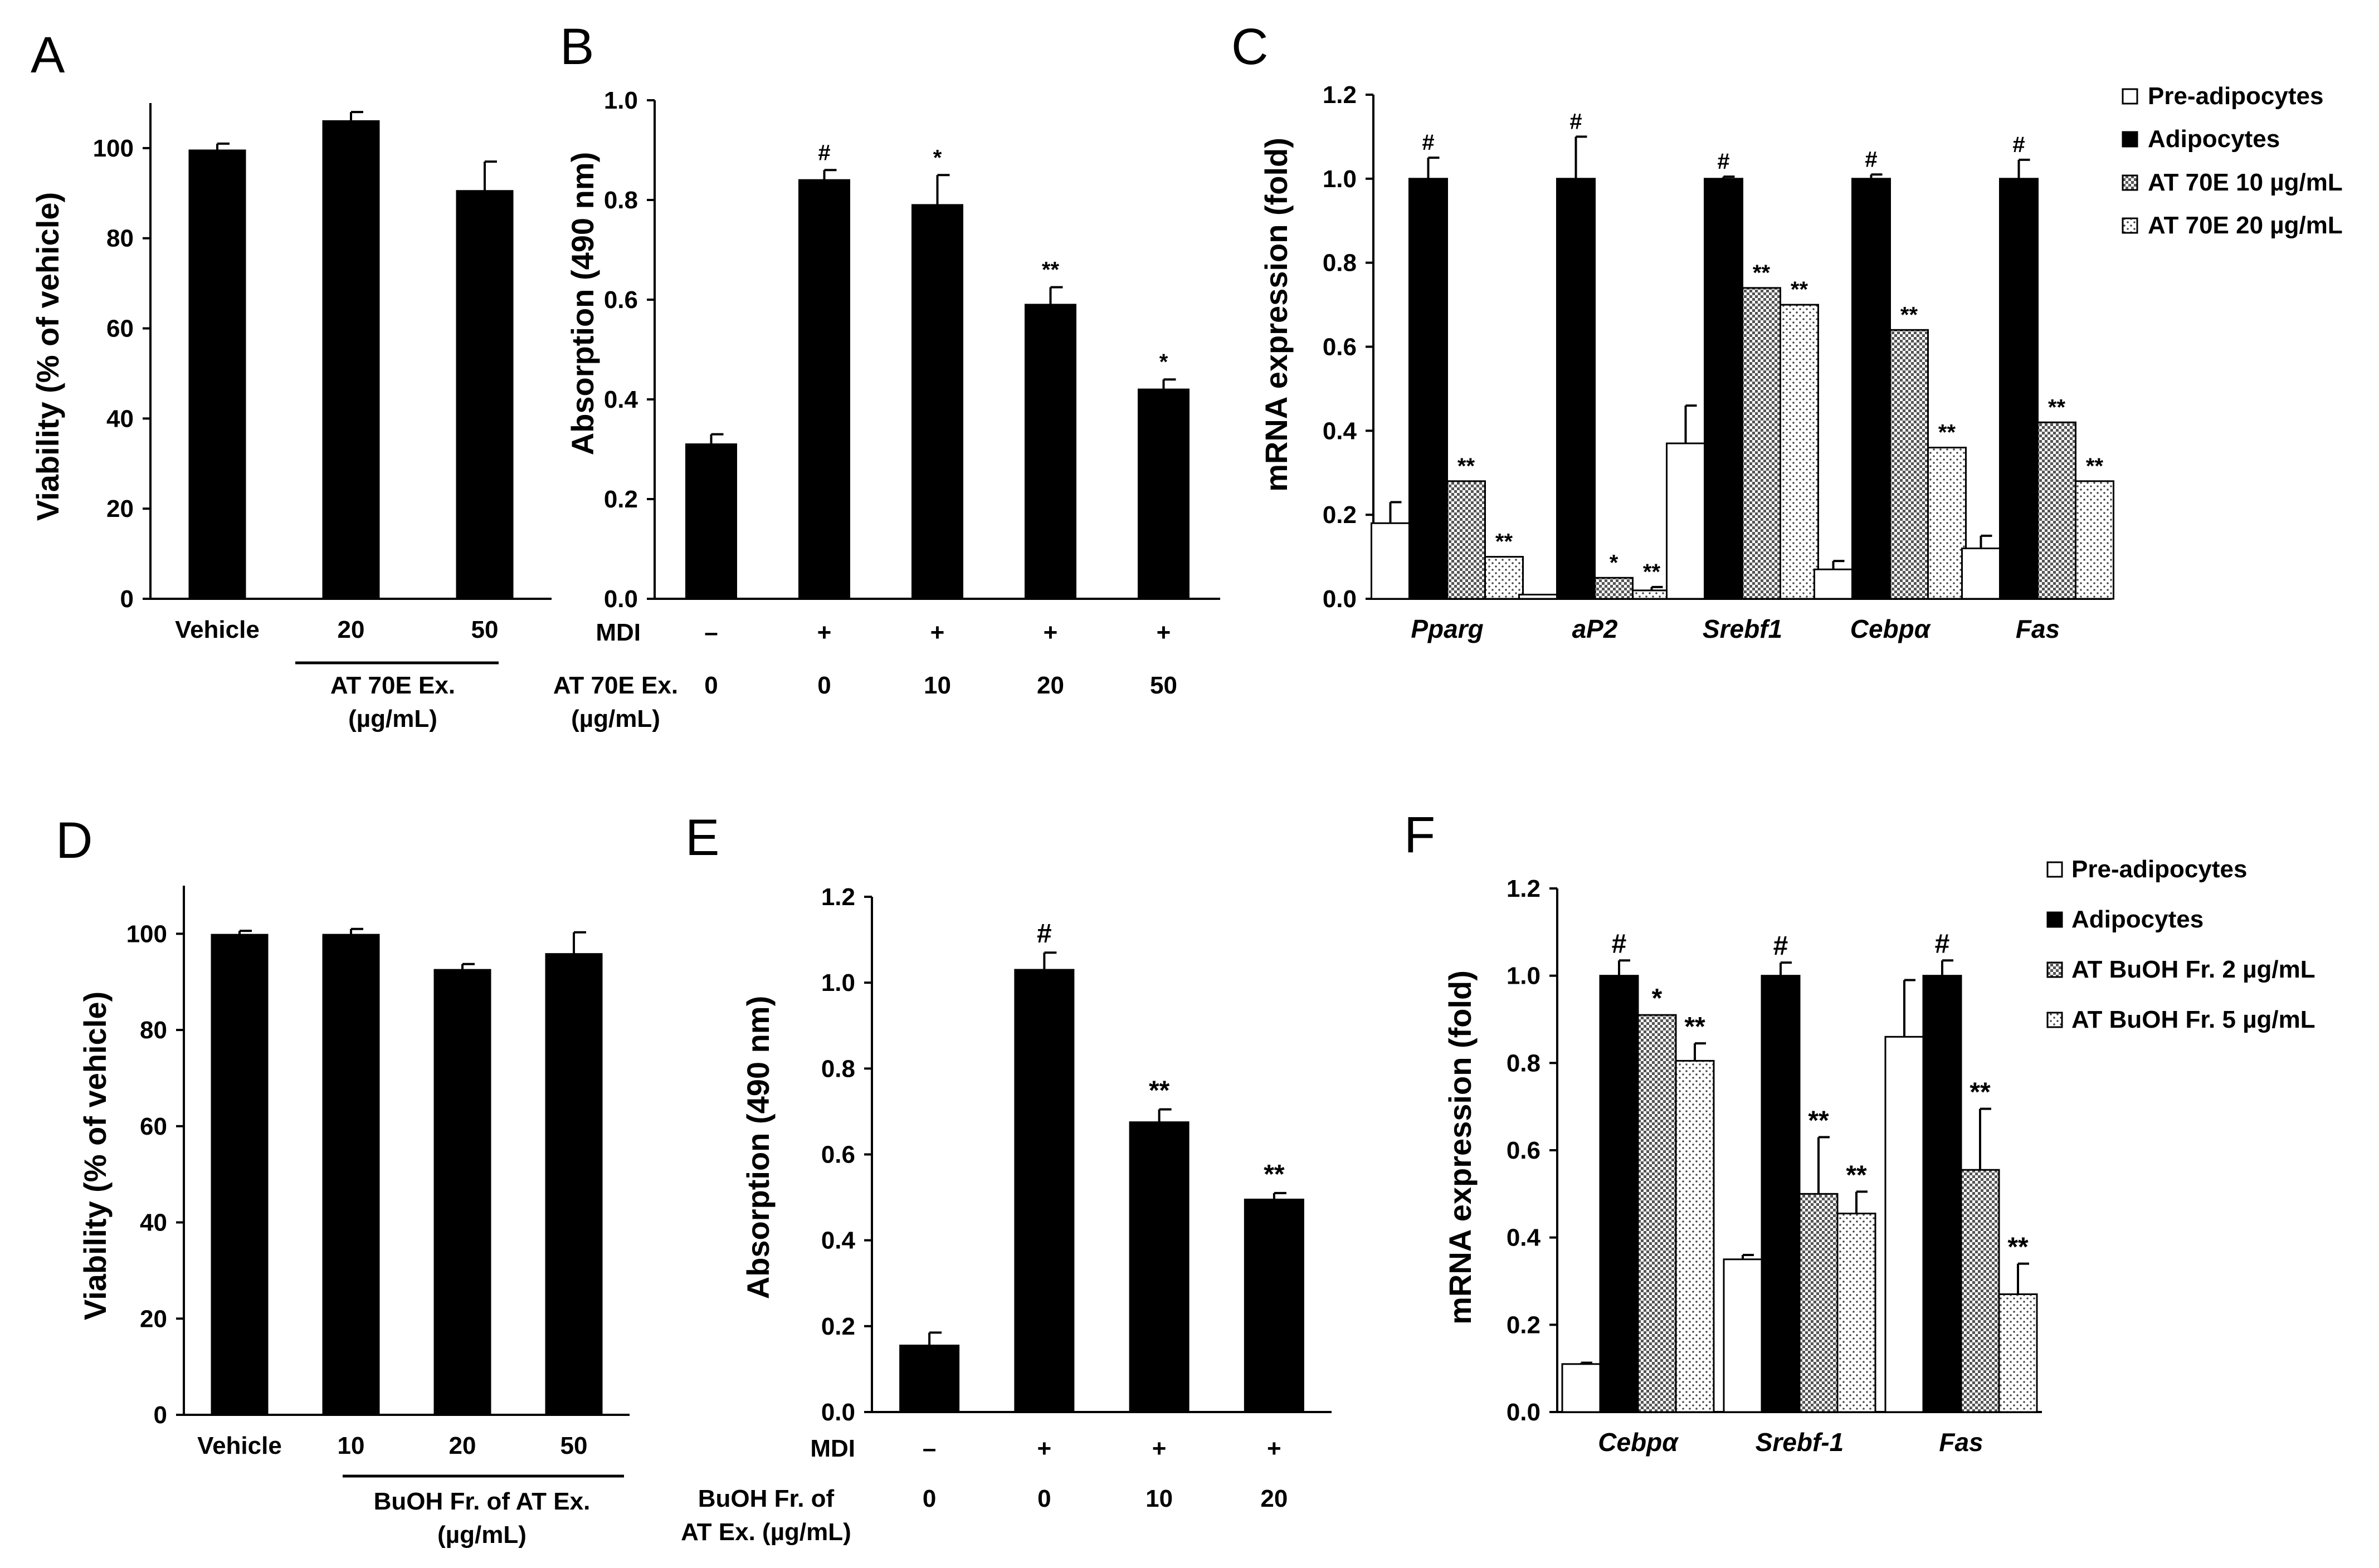  Describe the element at coordinates (127, 599) in the screenshot. I see `panel-a-y-tick-label: 0` at that location.